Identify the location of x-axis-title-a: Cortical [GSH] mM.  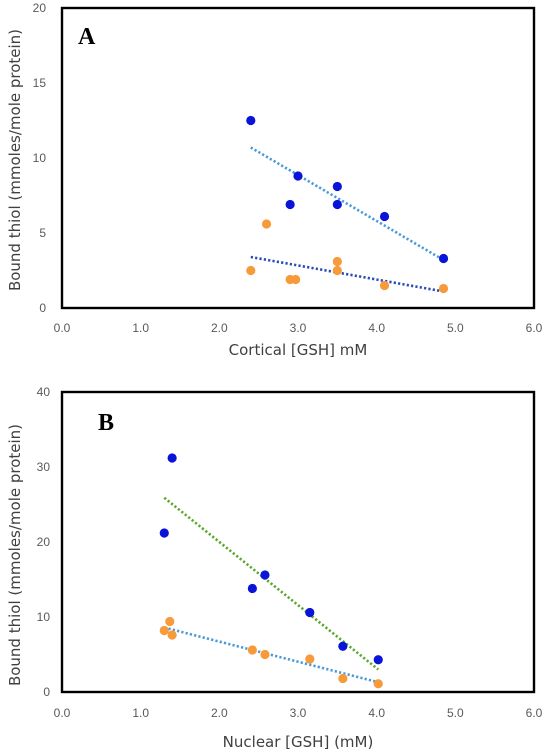
(298, 350).